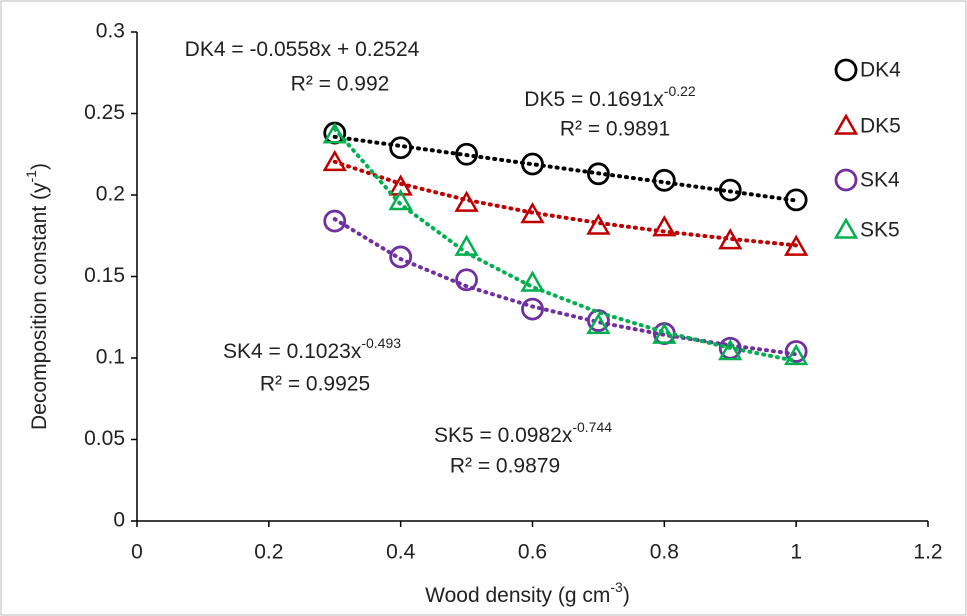 This screenshot has width=967, height=616. Describe the element at coordinates (110, 31) in the screenshot. I see `y-tick-label: 0.3` at that location.